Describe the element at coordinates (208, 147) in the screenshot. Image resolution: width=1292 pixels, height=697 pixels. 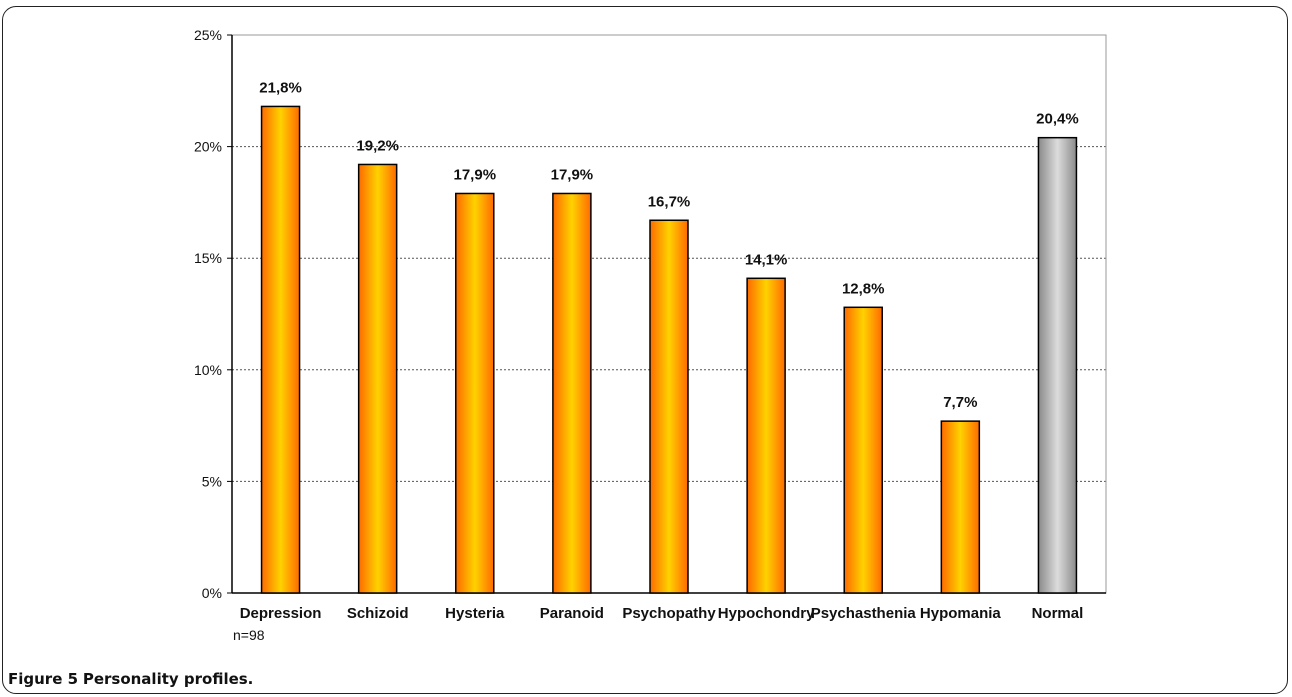
I see `y-tick-label: 20%` at that location.